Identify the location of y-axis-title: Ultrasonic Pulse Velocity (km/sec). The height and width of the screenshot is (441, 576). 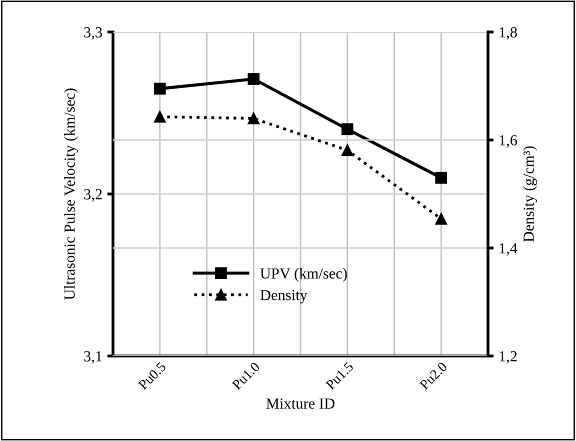
(71, 194).